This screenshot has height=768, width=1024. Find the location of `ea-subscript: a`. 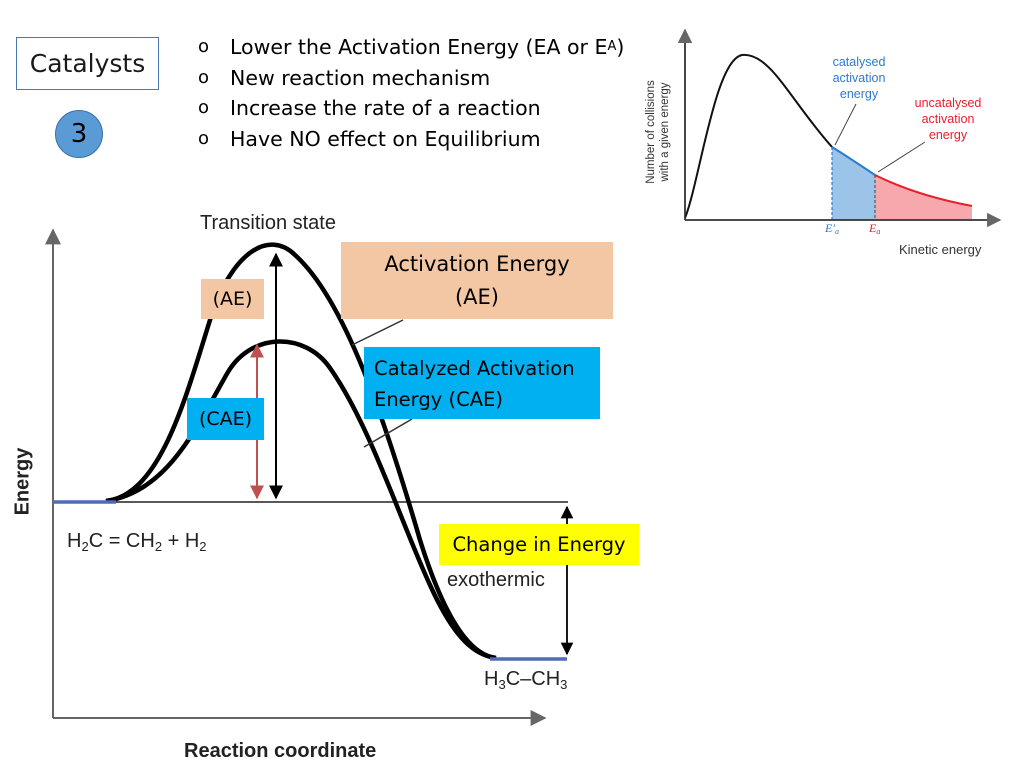

ea-subscript: a is located at coordinates (878, 231).